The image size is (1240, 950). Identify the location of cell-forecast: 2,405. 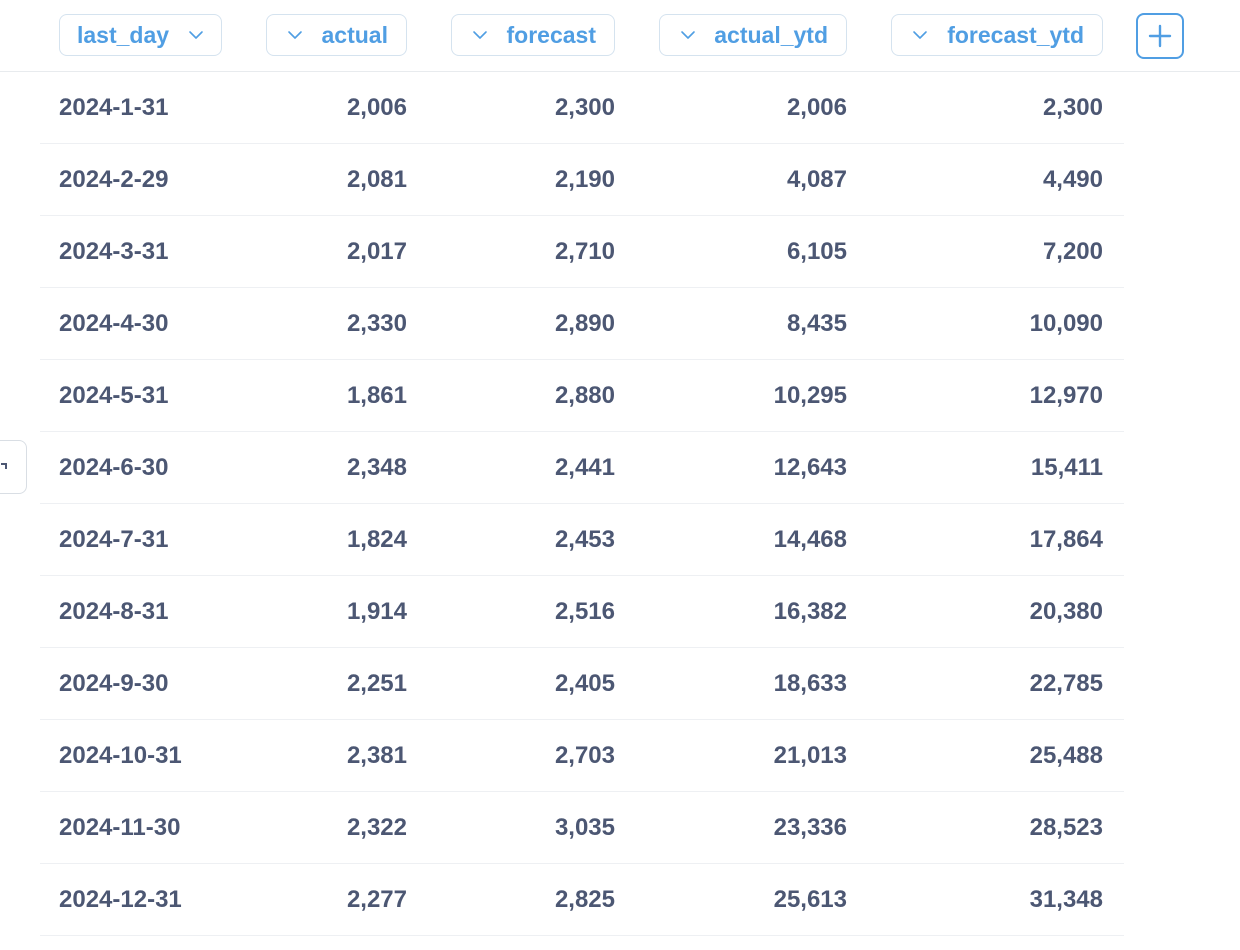
(584, 683).